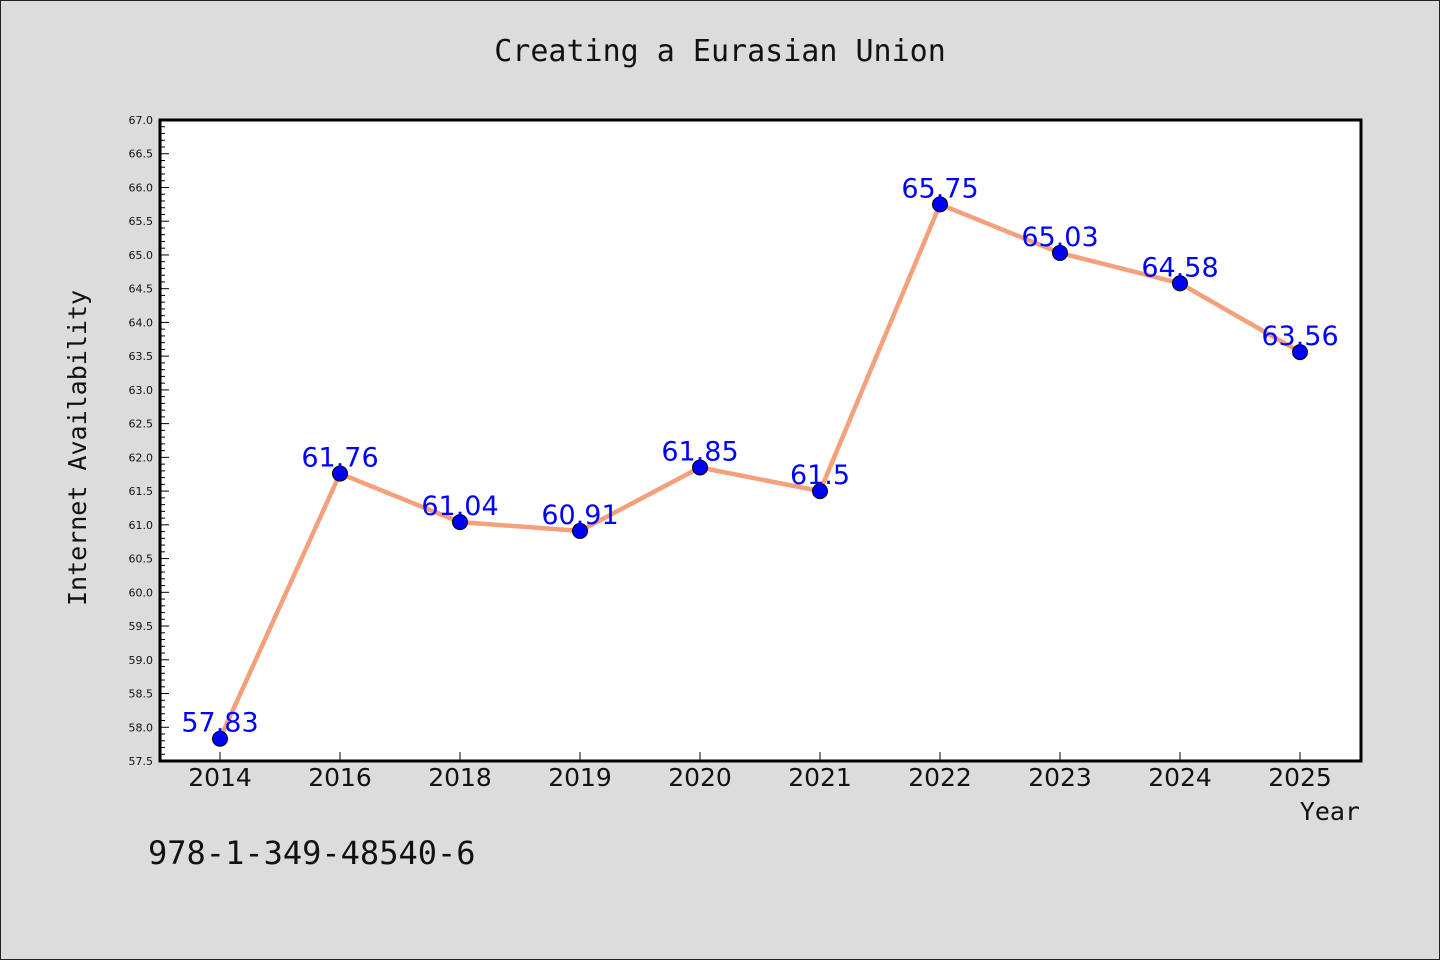  I want to click on y-tick-label: 66.0, so click(141, 187).